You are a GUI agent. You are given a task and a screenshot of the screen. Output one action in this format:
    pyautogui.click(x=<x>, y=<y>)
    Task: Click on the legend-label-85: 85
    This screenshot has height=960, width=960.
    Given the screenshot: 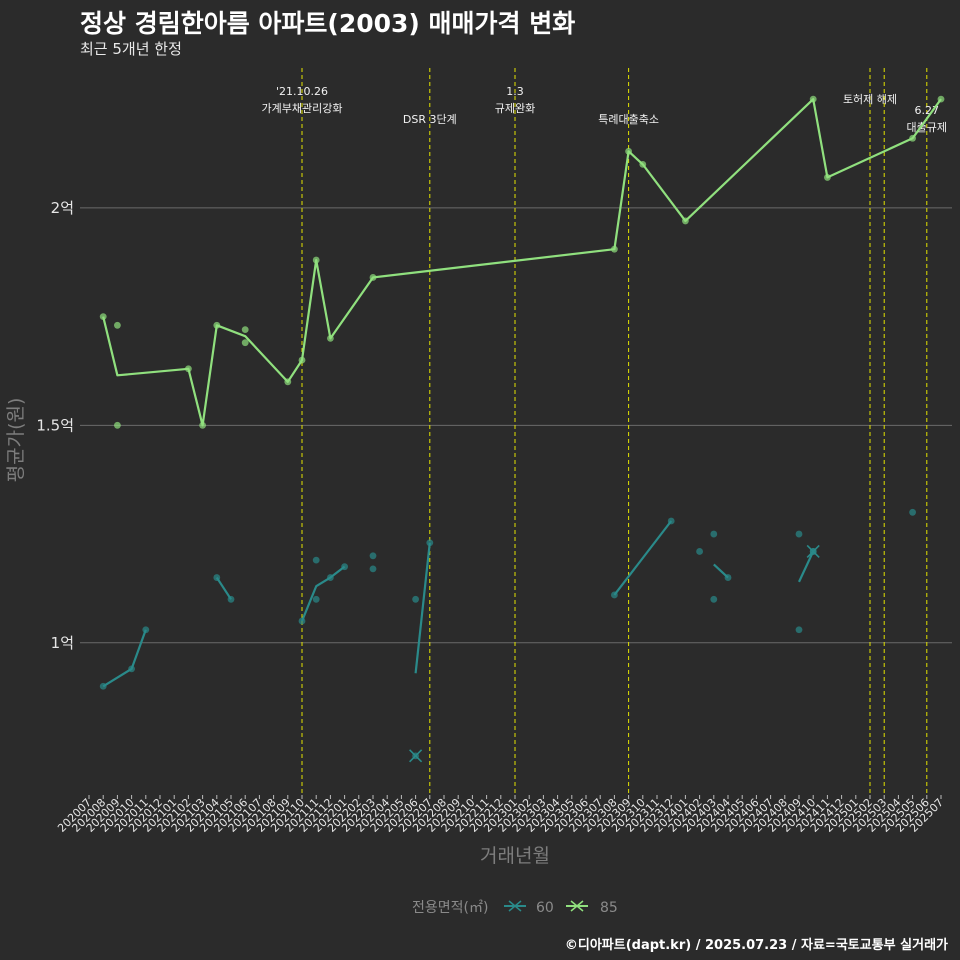 What is the action you would take?
    pyautogui.click(x=609, y=908)
    